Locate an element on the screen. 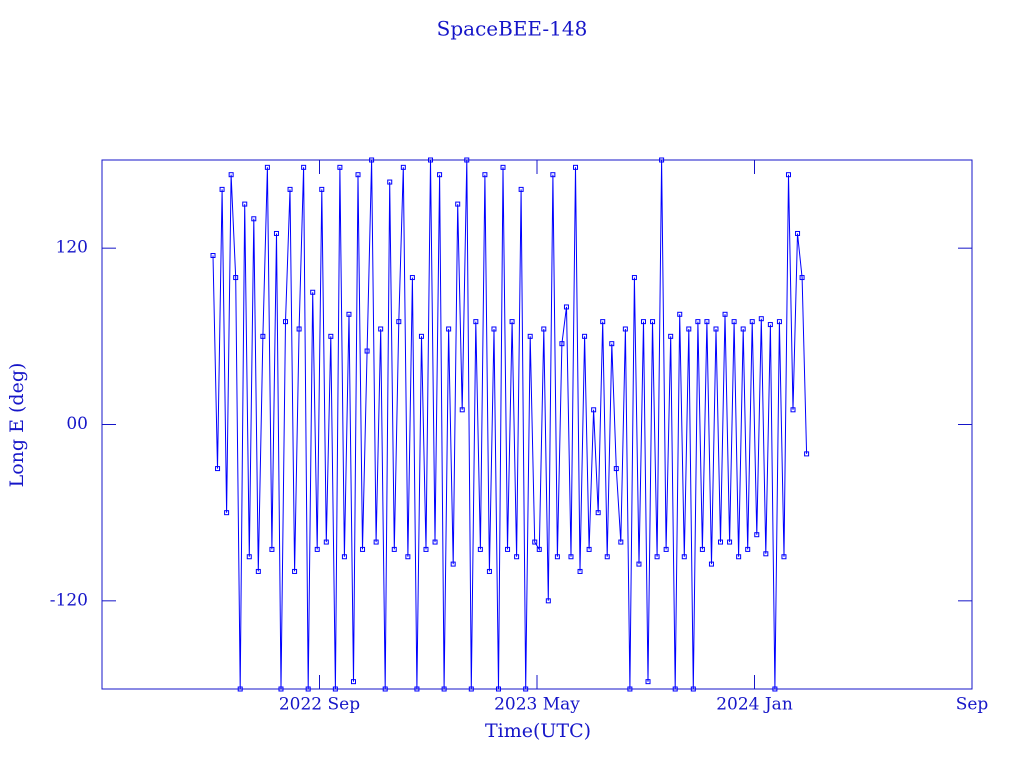 This screenshot has height=772, width=1024. chart-title: SpaceBEE-148 is located at coordinates (512, 29).